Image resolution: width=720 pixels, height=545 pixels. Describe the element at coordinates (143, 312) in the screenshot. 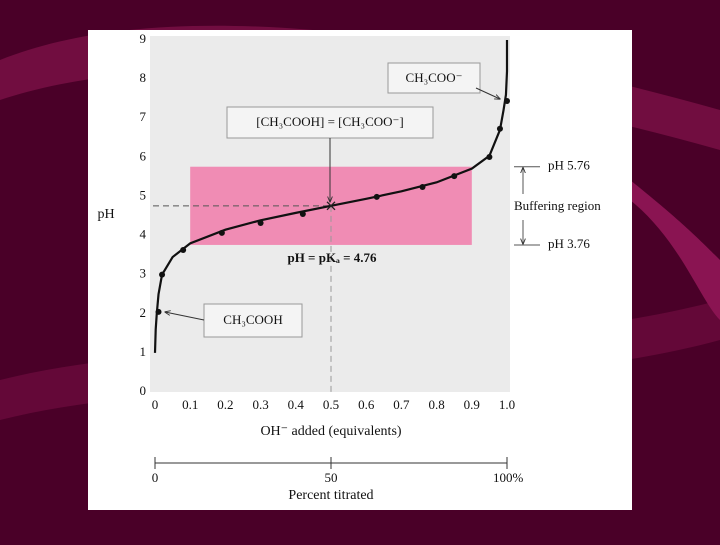

I see `y-tick-label: 2` at that location.